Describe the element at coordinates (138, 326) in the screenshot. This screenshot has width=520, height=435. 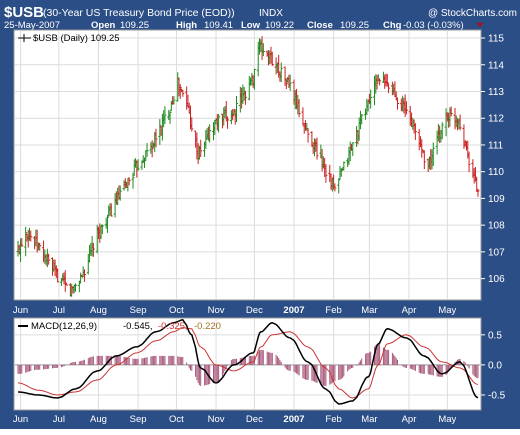
I see `macd-value: -0.545,` at that location.